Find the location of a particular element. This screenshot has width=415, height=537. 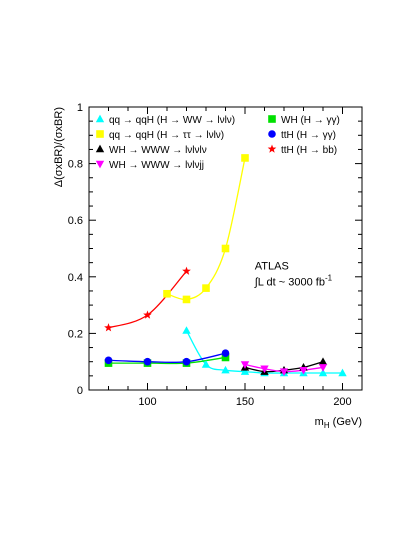

luminosity-exponent: -1 is located at coordinates (329, 277).